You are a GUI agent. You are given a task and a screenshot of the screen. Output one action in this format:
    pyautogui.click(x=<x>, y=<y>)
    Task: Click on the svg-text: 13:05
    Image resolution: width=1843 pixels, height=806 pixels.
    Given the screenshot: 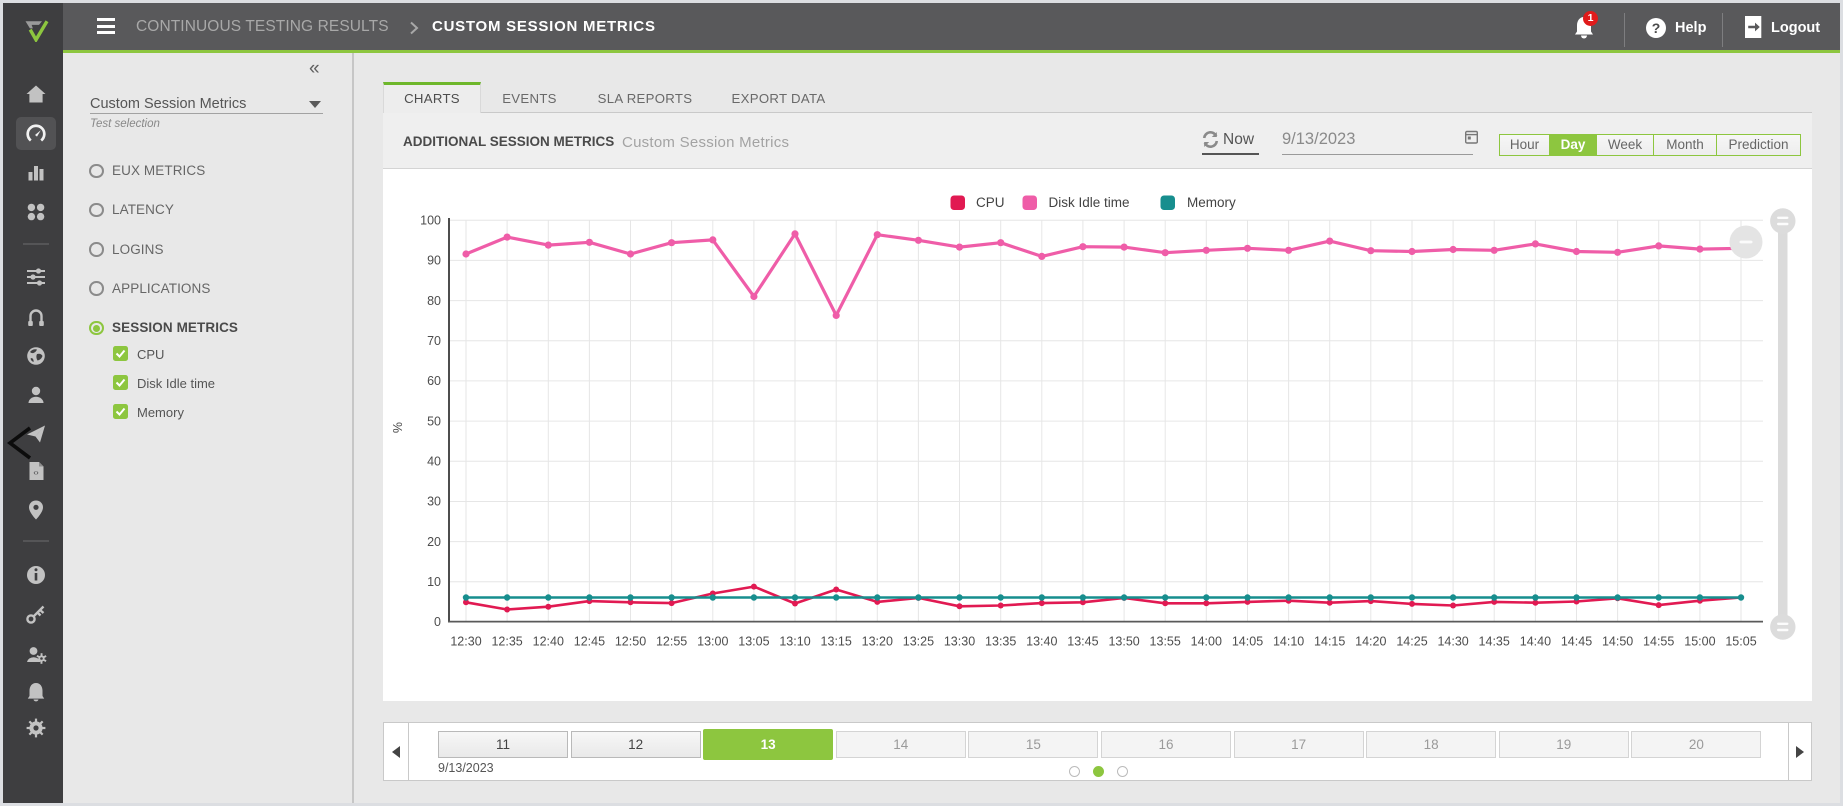 What is the action you would take?
    pyautogui.click(x=753, y=642)
    